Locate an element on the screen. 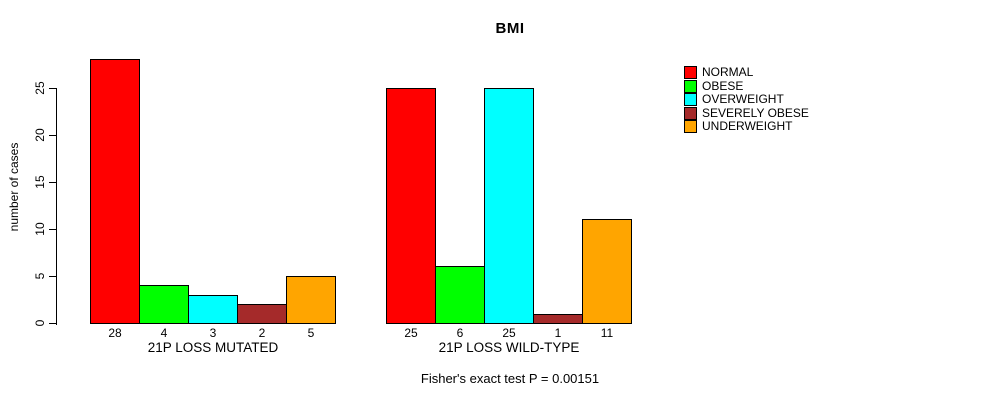 Image resolution: width=990 pixels, height=400 pixels. group-label: 21P LOSS MUTATED is located at coordinates (213, 347).